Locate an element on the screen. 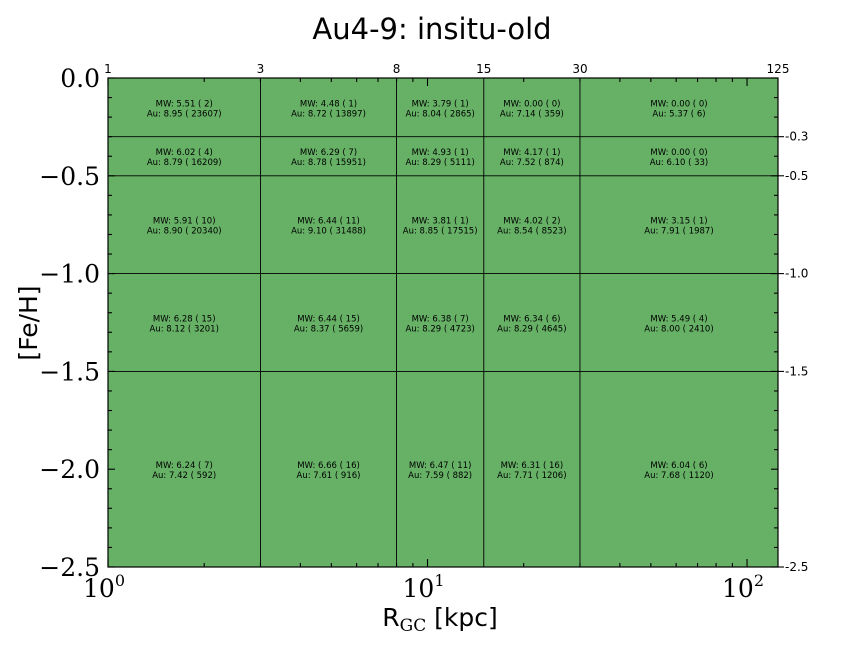 Image resolution: width=864 pixels, height=648 pixels. cell-mw-label: MW: 6.44 ( 15) is located at coordinates (328, 320).